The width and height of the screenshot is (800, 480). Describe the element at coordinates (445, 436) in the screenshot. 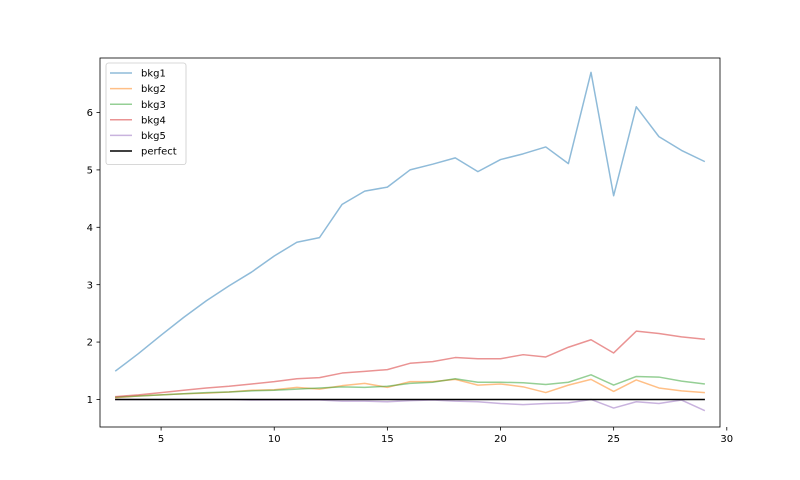

I see `x-axis: 5 10 15 20 25 30` at that location.